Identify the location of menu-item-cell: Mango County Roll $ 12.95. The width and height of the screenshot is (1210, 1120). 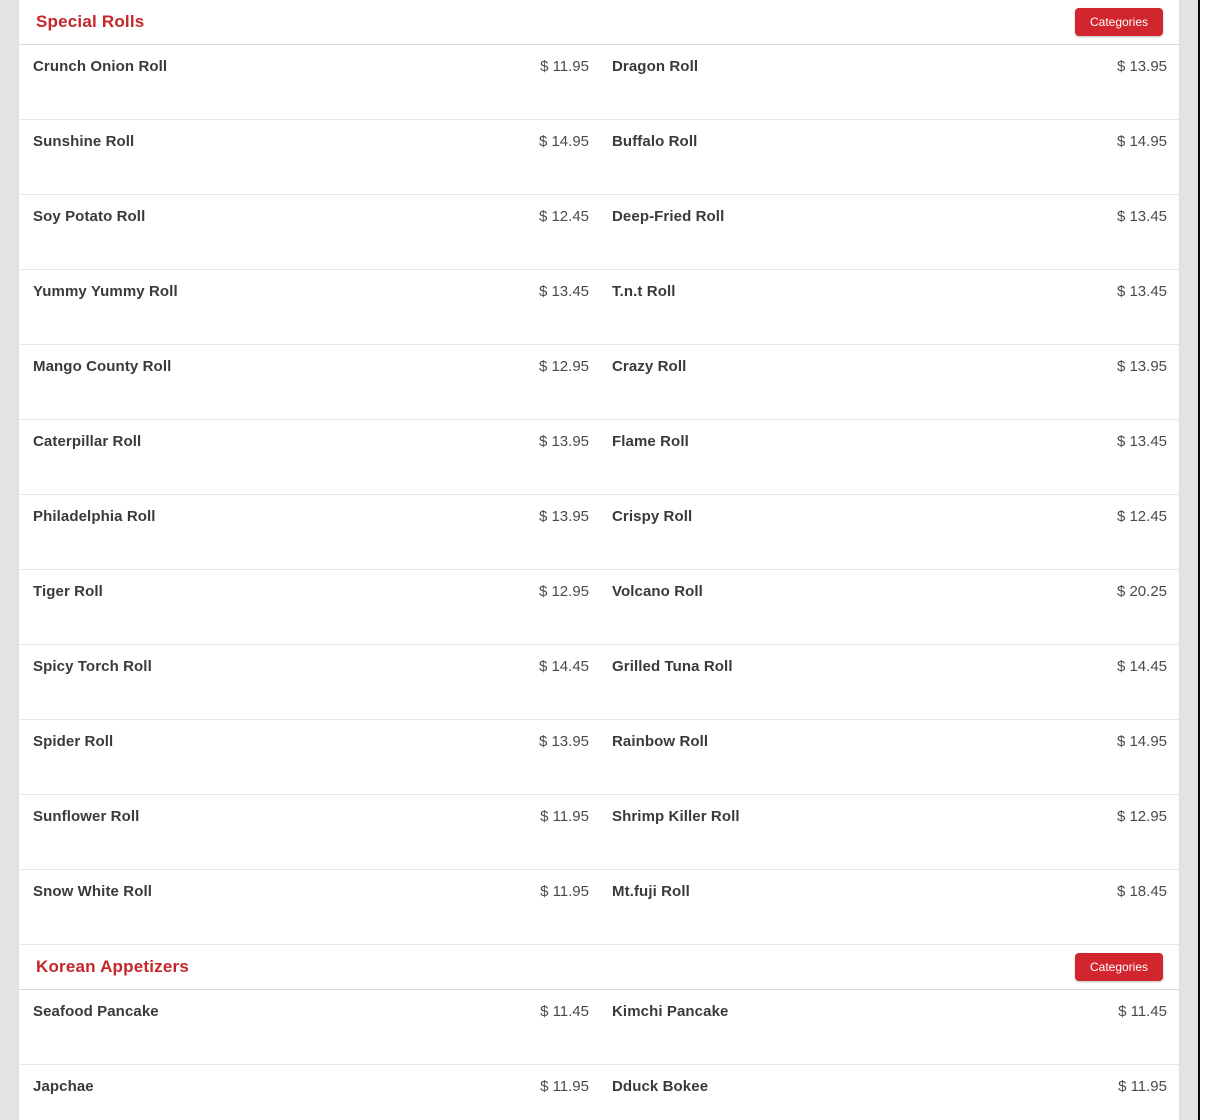
(309, 382).